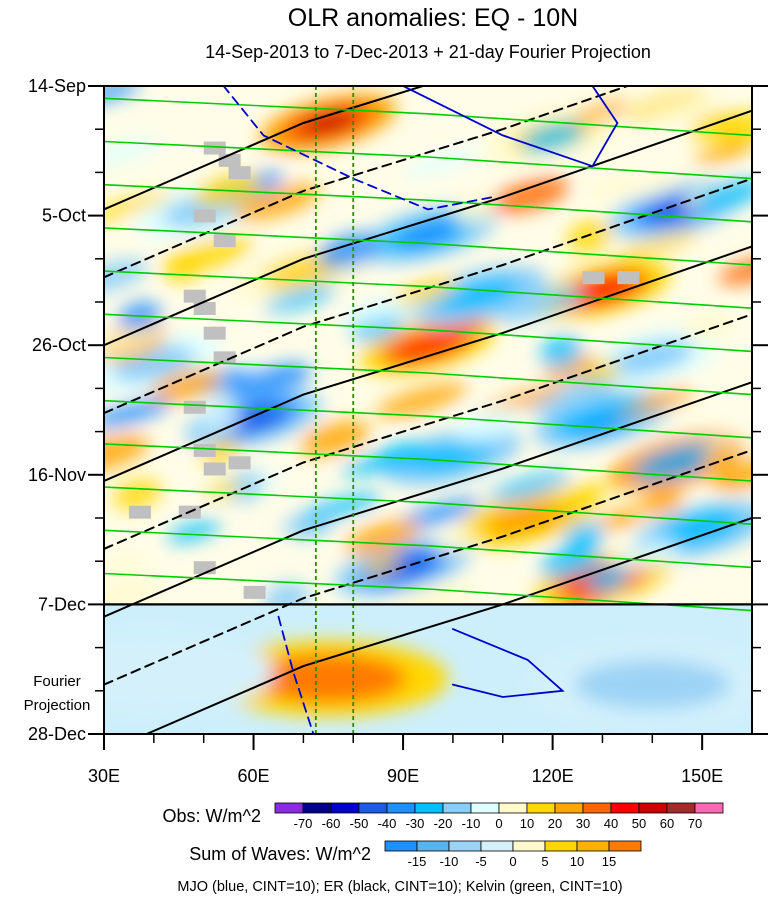 The image size is (771, 900). What do you see at coordinates (212, 816) in the screenshot?
I see `obs-colorbar-label: Obs: W/m^2` at bounding box center [212, 816].